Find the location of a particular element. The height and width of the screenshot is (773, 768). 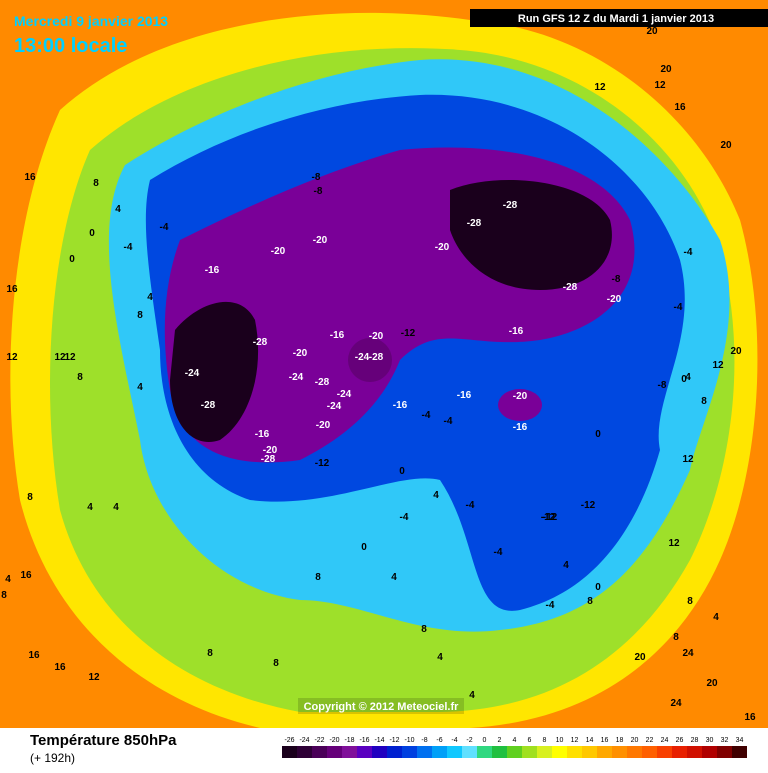

colorbar-label: 6 is located at coordinates (530, 740).